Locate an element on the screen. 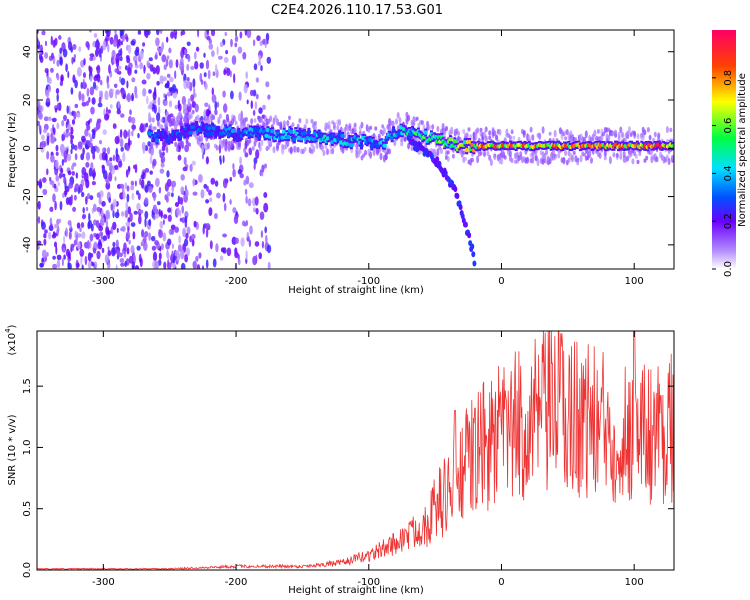 This screenshot has width=750, height=600. spectrogram-ytick-label: -20 is located at coordinates (27, 196).